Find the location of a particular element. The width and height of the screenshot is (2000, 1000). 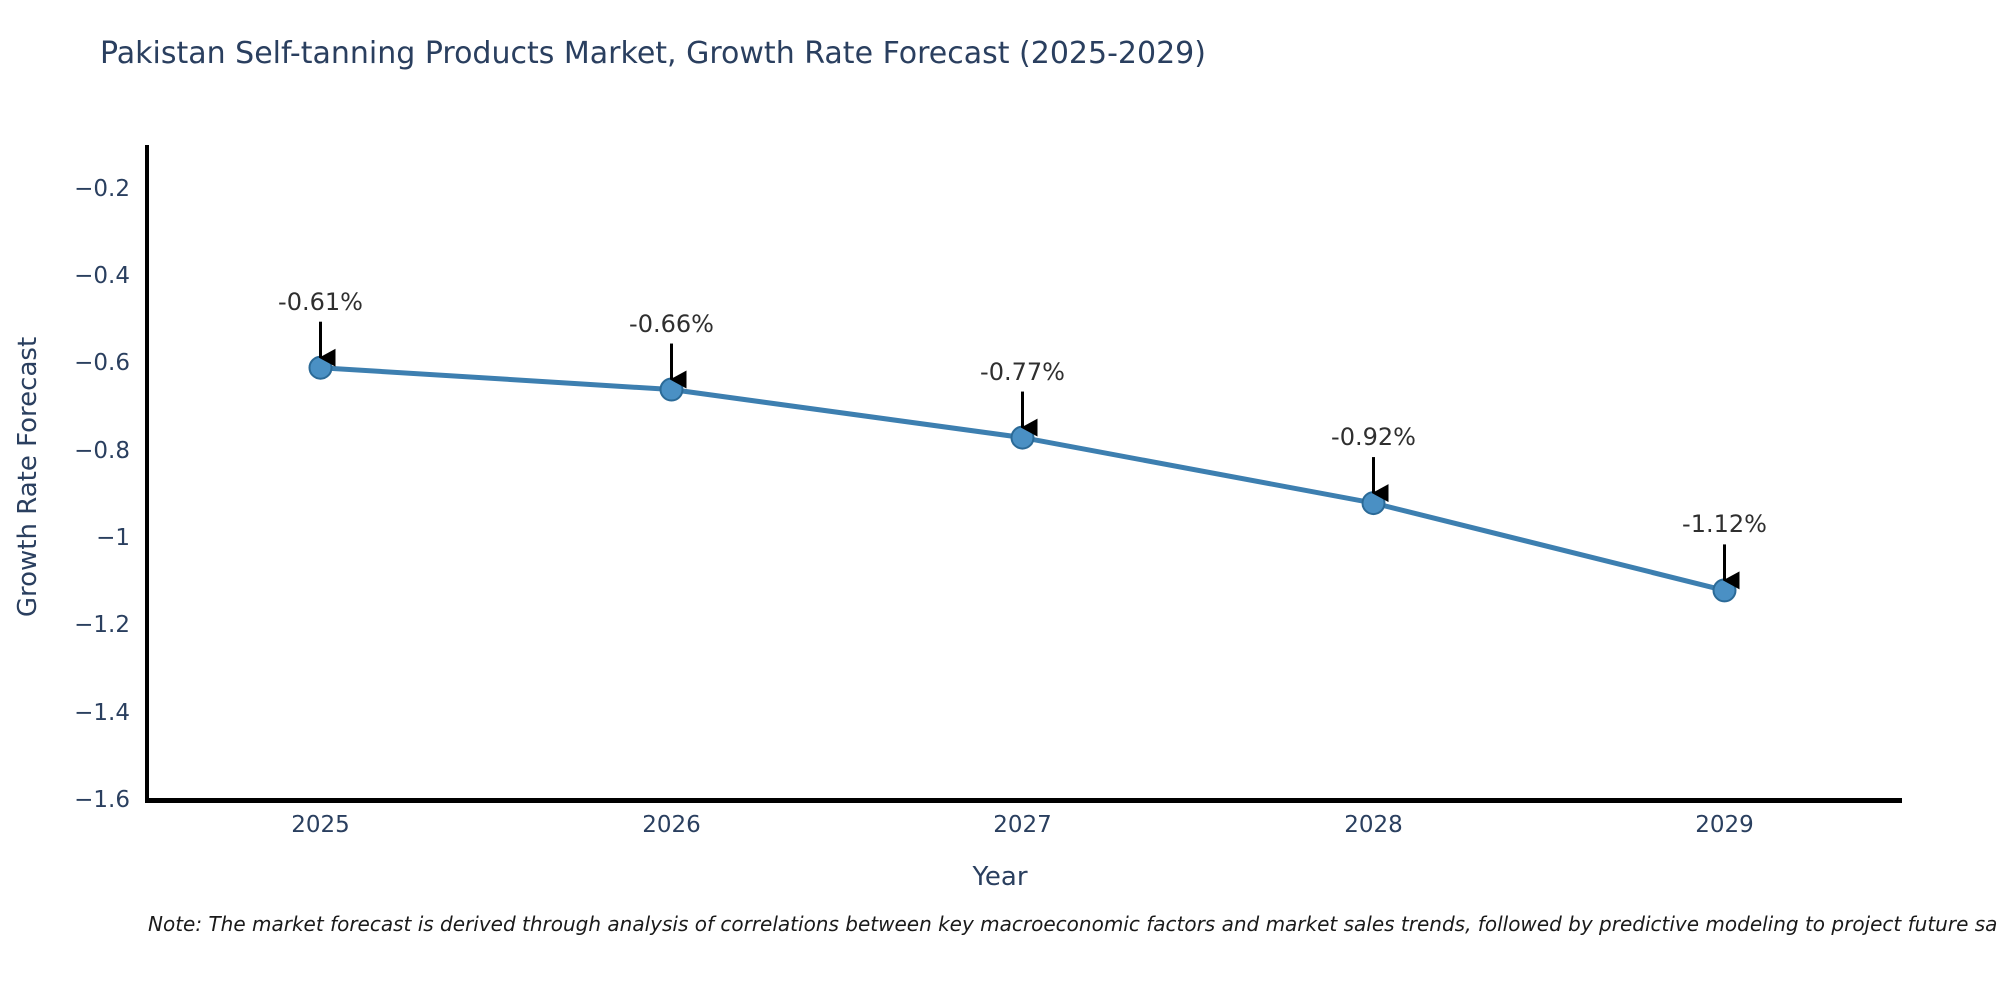

y-tick-label: −0.8 is located at coordinates (102, 450).